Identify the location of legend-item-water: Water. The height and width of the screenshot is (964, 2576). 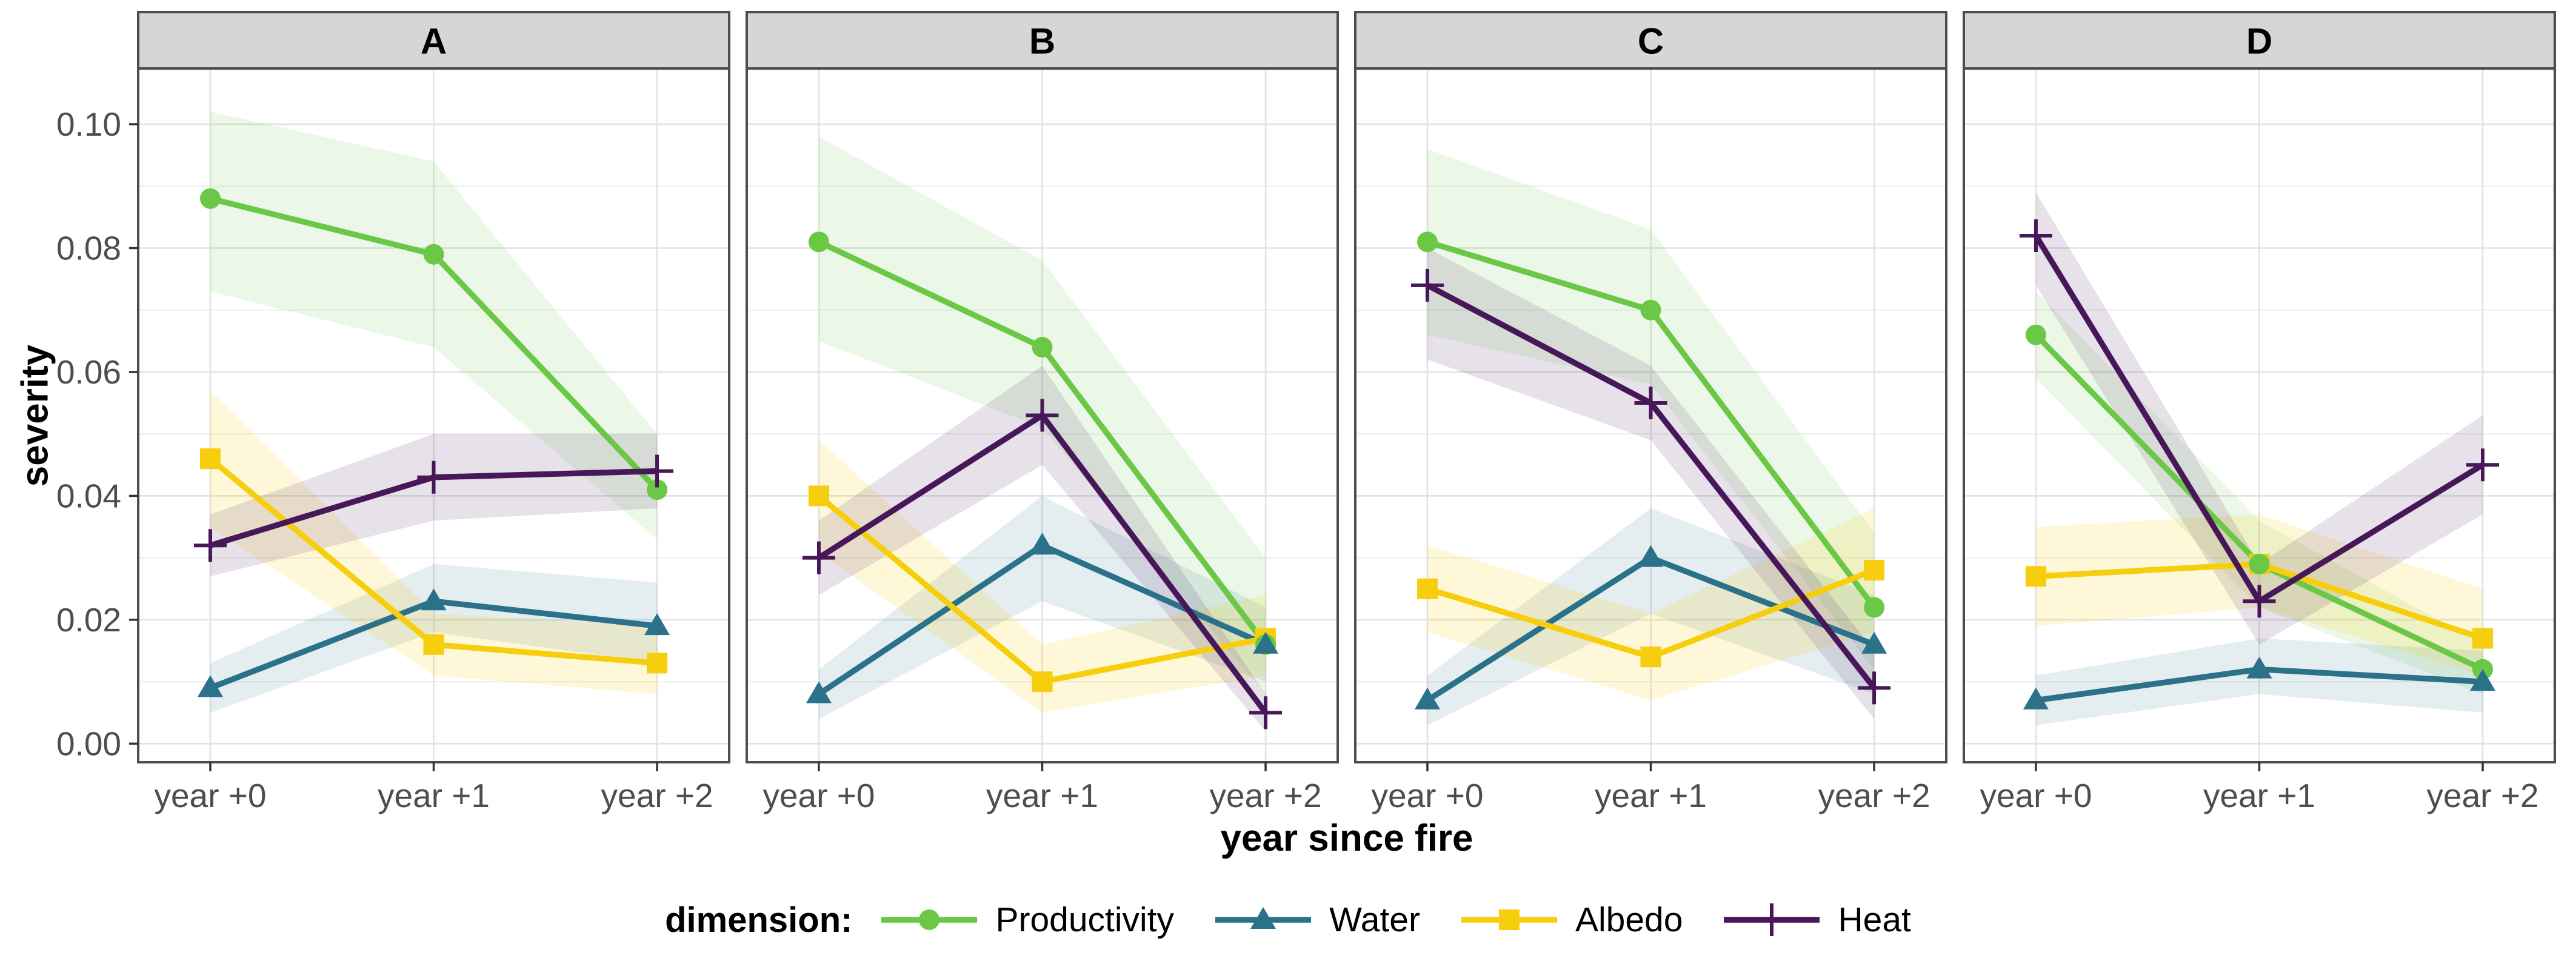
(1316, 920).